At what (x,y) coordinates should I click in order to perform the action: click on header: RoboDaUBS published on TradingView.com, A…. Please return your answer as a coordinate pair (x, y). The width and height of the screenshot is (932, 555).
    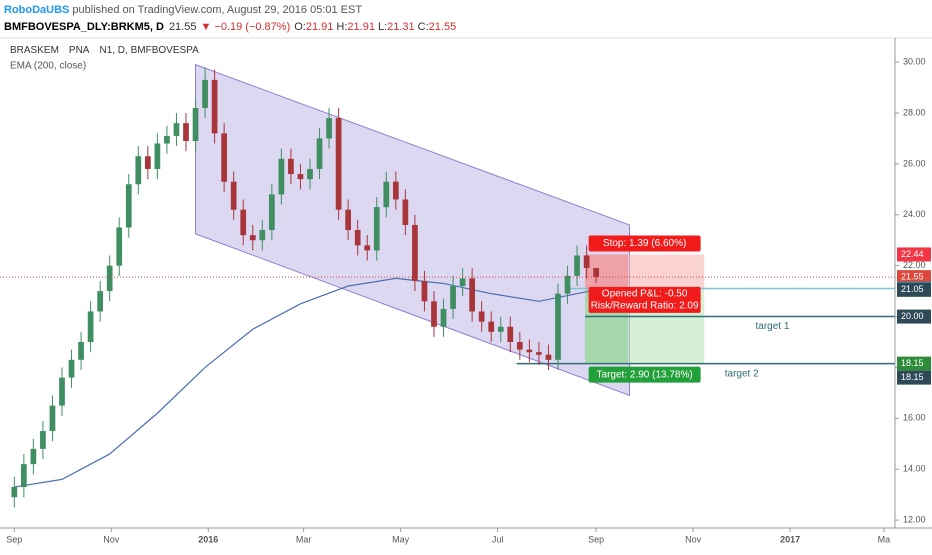
    Looking at the image, I should click on (183, 10).